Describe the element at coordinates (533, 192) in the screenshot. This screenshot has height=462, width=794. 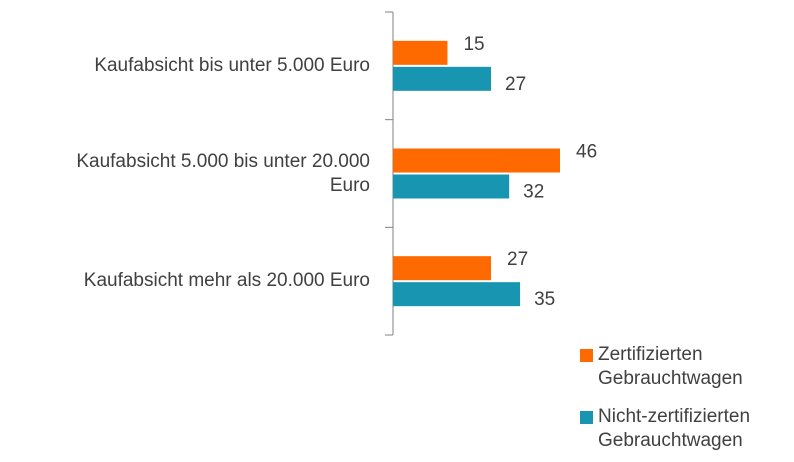
I see `value-label: 32` at that location.